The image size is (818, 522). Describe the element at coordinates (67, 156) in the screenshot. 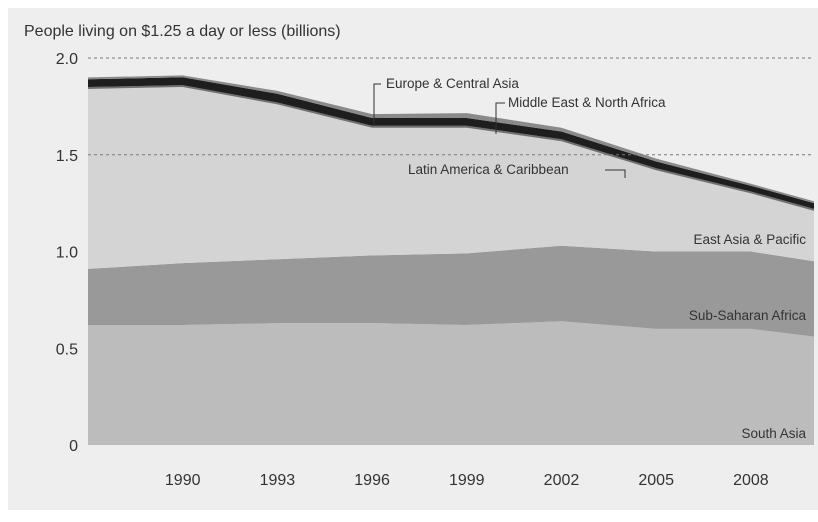

I see `y-tick-label: 1.5` at that location.